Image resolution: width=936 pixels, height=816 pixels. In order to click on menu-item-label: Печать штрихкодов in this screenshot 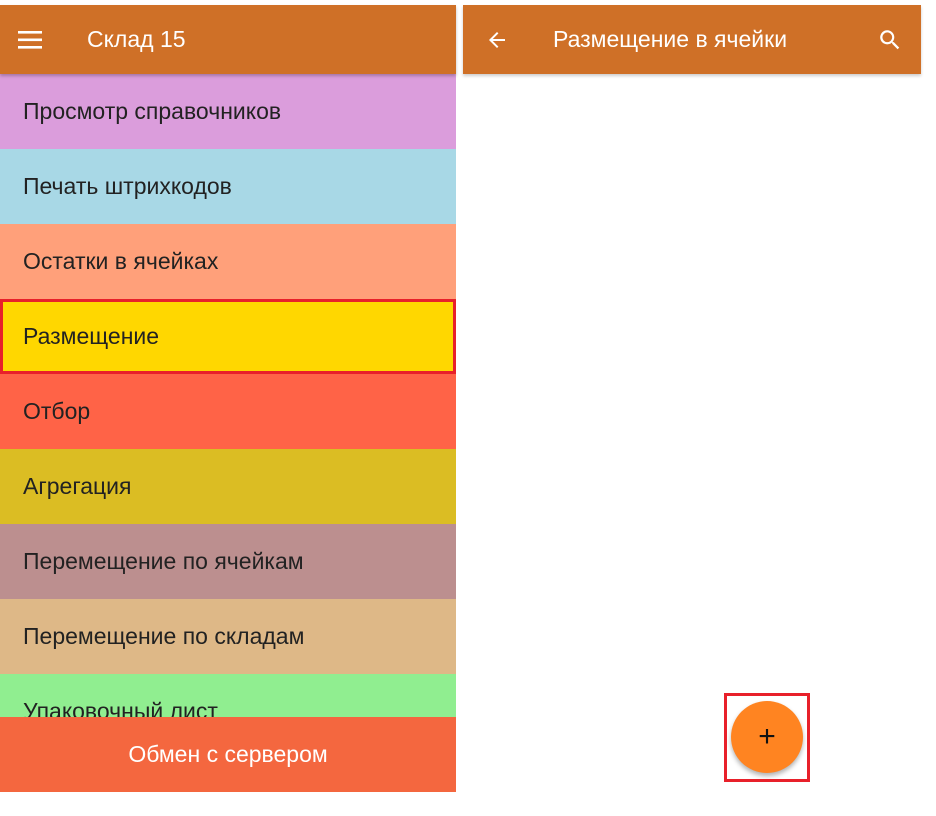, I will do `click(127, 186)`.